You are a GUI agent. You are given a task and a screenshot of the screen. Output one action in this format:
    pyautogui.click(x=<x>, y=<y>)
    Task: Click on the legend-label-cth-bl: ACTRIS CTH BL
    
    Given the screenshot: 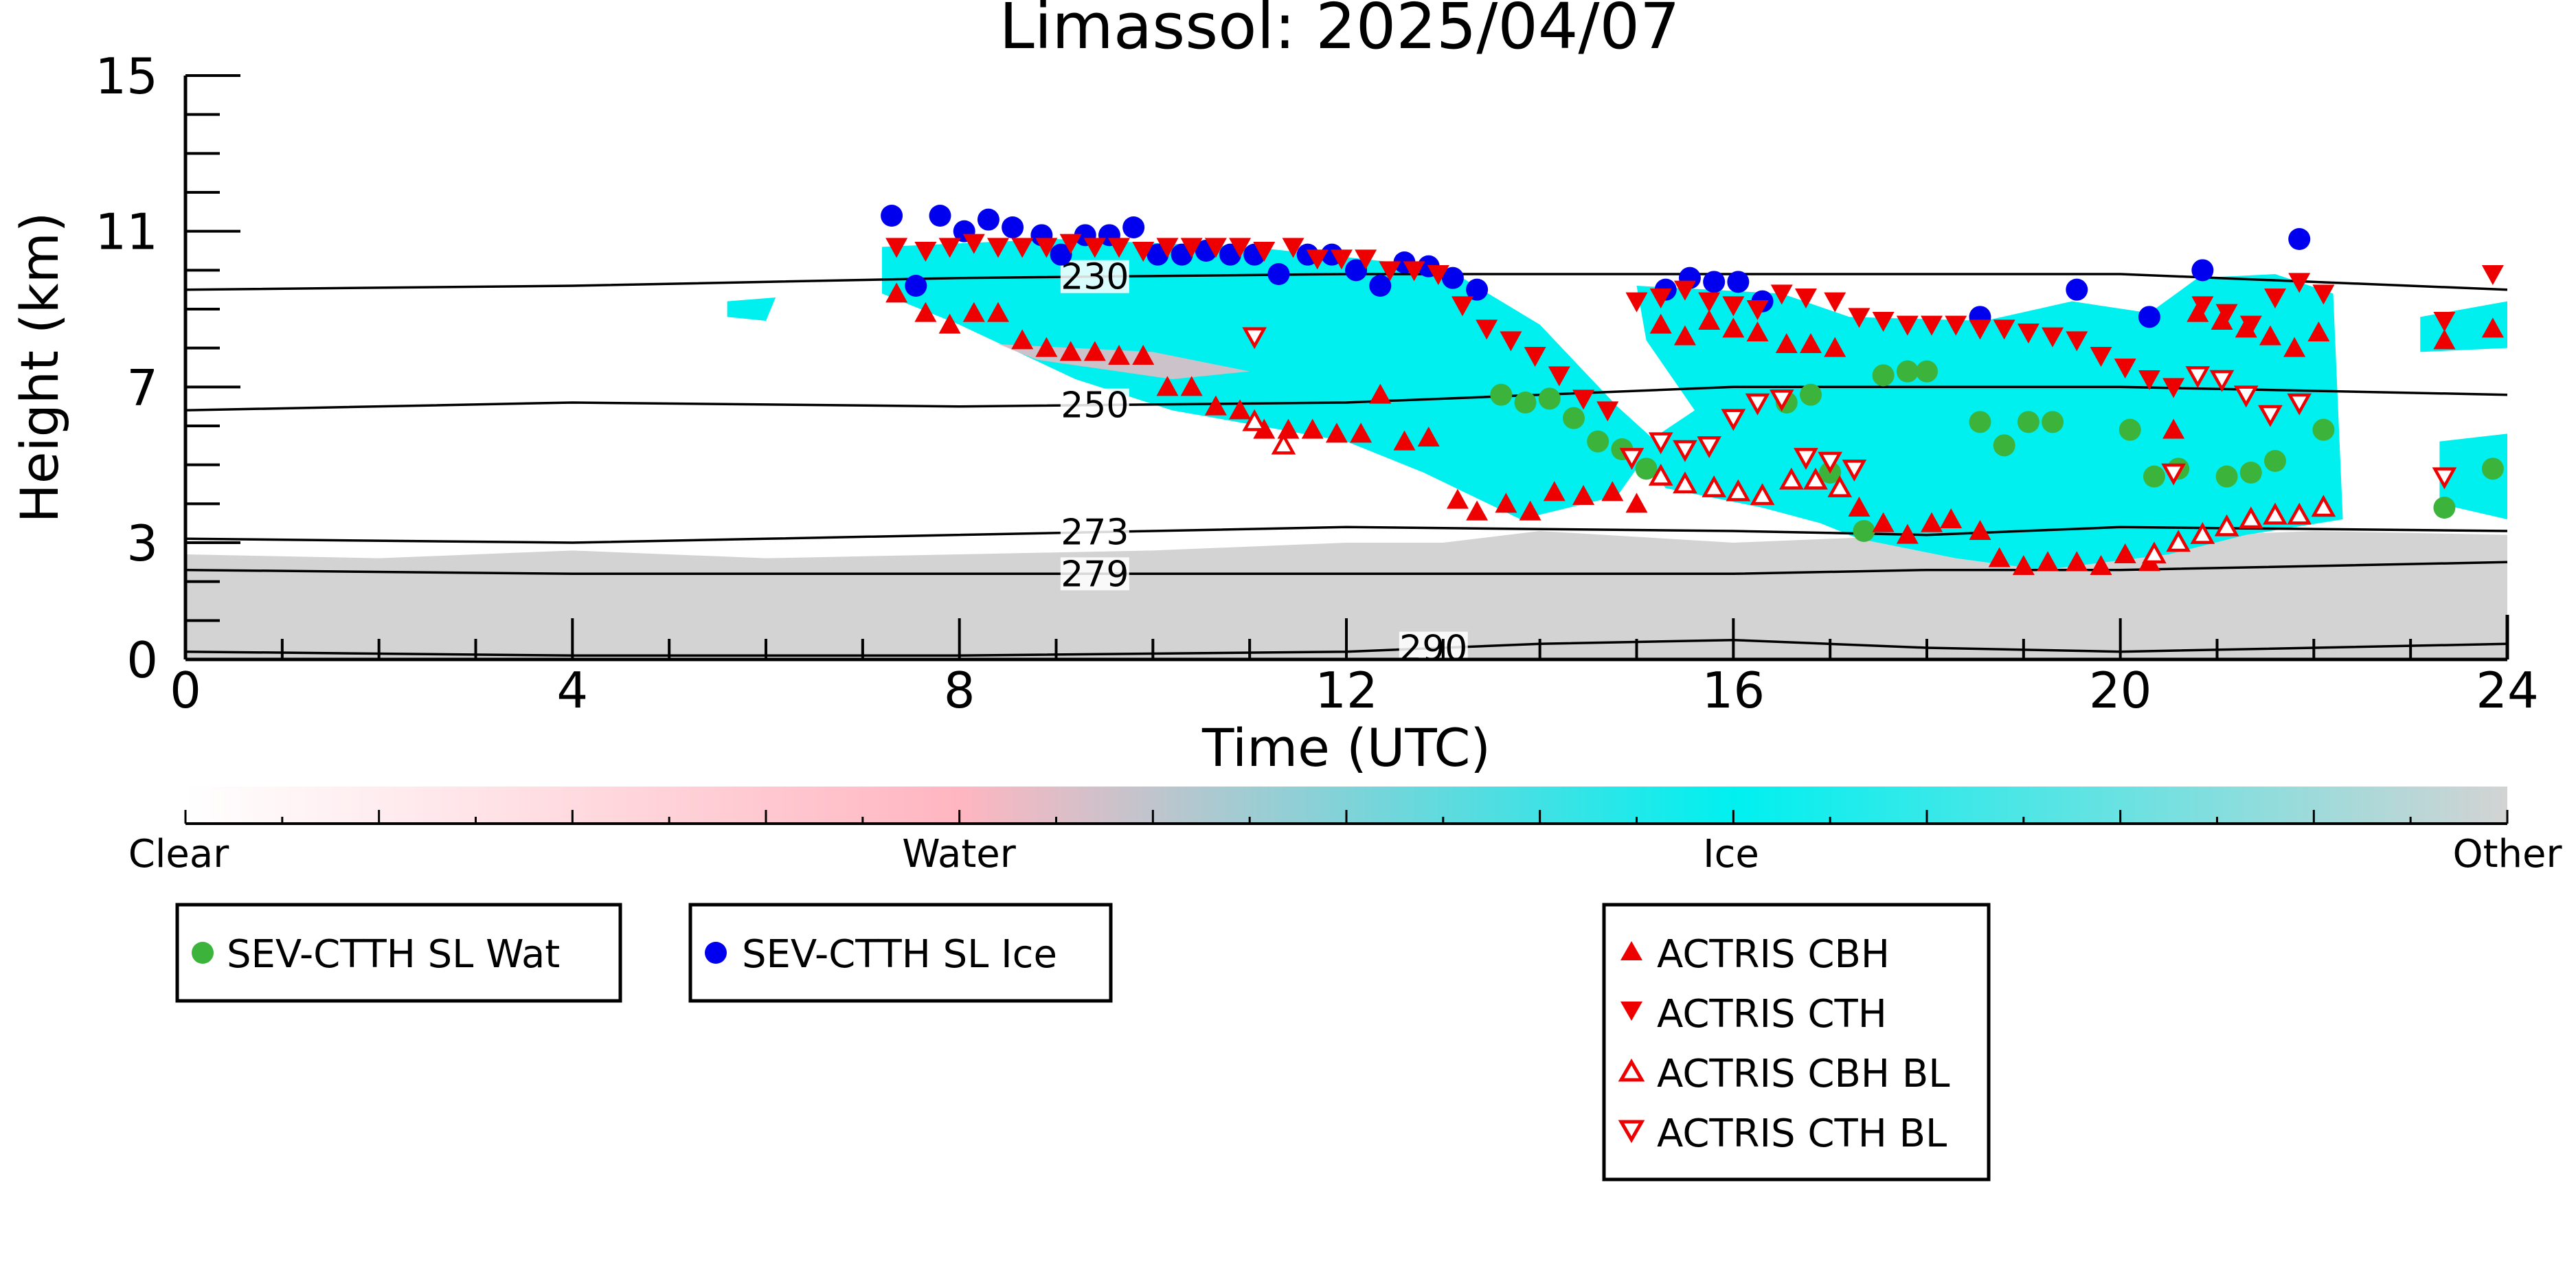 What is the action you would take?
    pyautogui.click(x=1802, y=1133)
    